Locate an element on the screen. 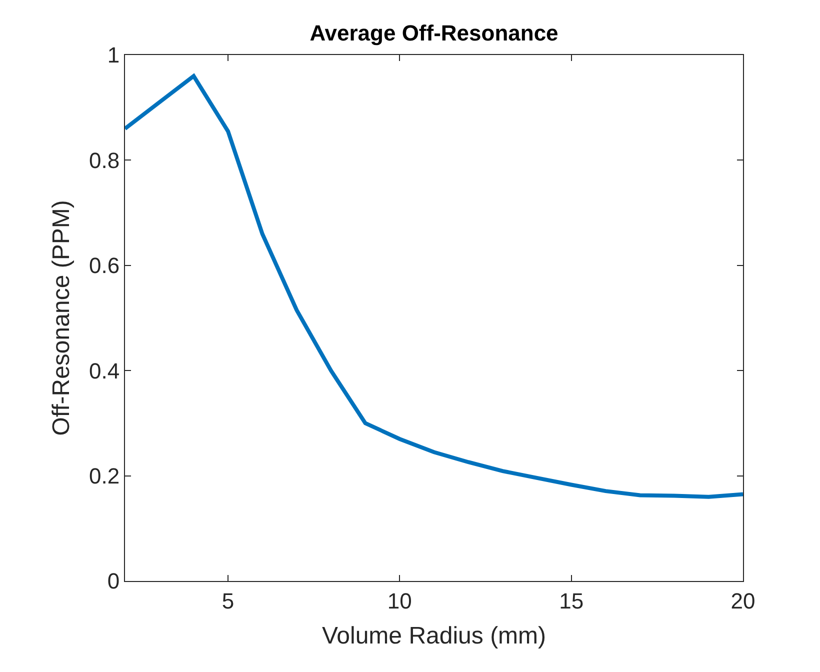  y-tick-label: 0 is located at coordinates (113, 581).